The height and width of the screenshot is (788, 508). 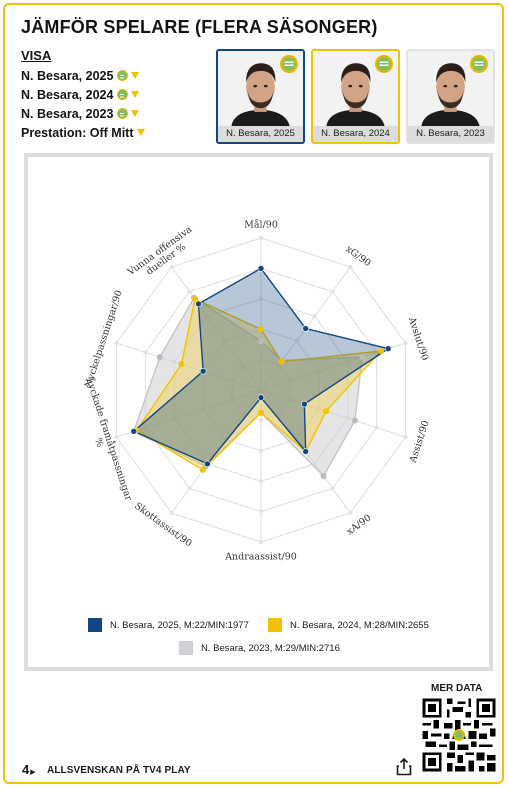 What do you see at coordinates (104, 339) in the screenshot?
I see `radar-axis-label: Nyckelpassningar/90` at bounding box center [104, 339].